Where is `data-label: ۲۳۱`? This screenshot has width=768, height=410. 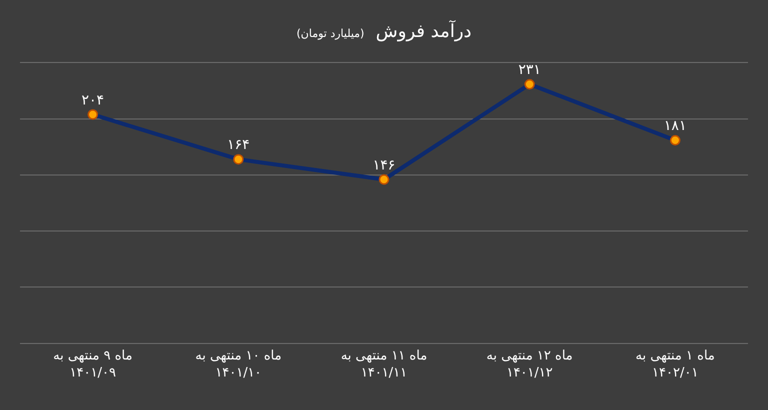 data-label: ۲۳۱ is located at coordinates (529, 70).